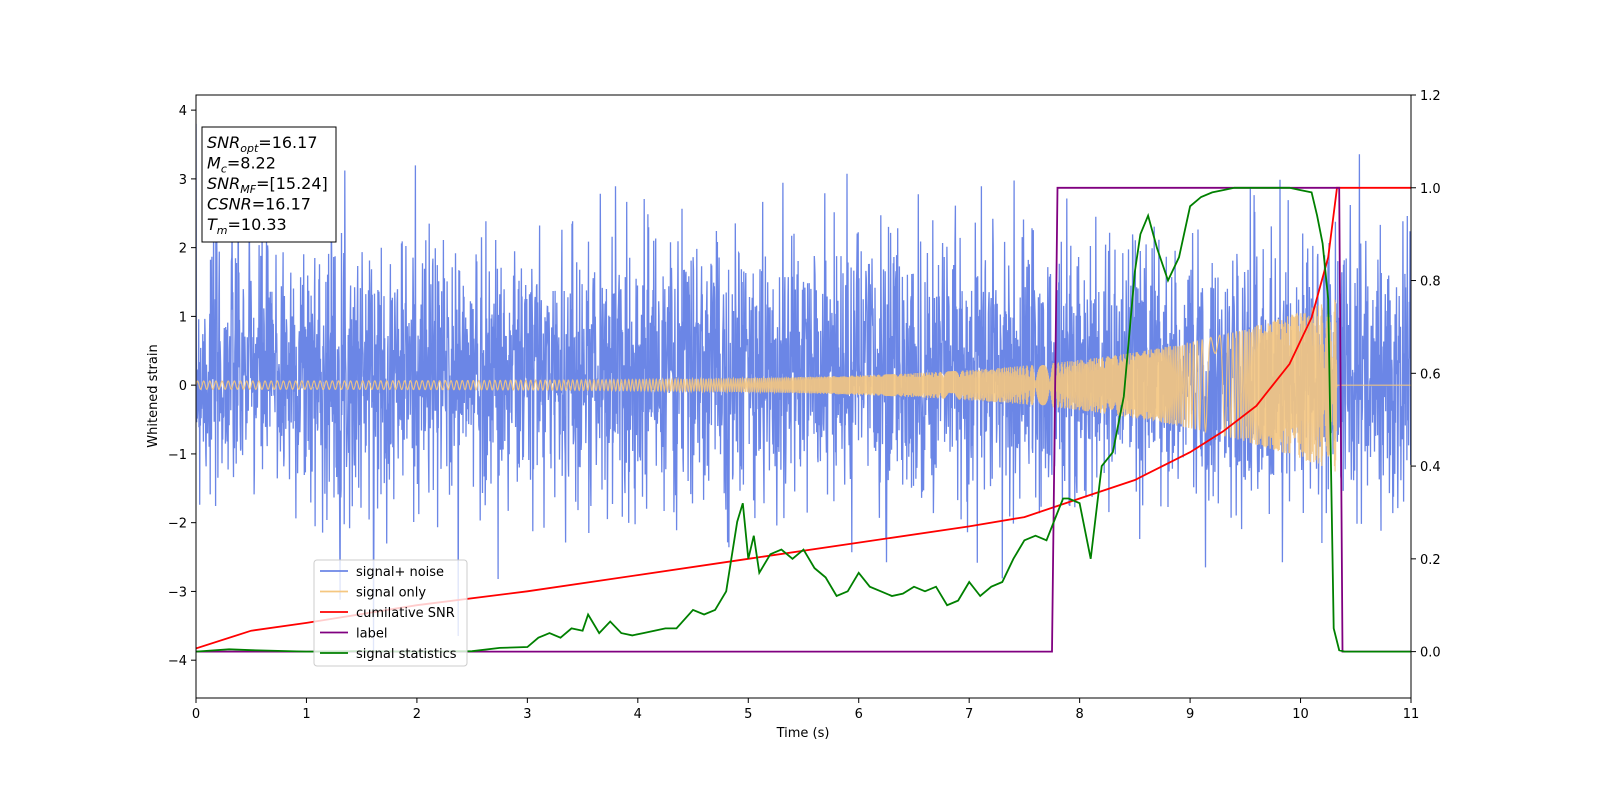 Image resolution: width=1600 pixels, height=800 pixels. Describe the element at coordinates (1190, 714) in the screenshot. I see `x-tick-label: 9` at that location.